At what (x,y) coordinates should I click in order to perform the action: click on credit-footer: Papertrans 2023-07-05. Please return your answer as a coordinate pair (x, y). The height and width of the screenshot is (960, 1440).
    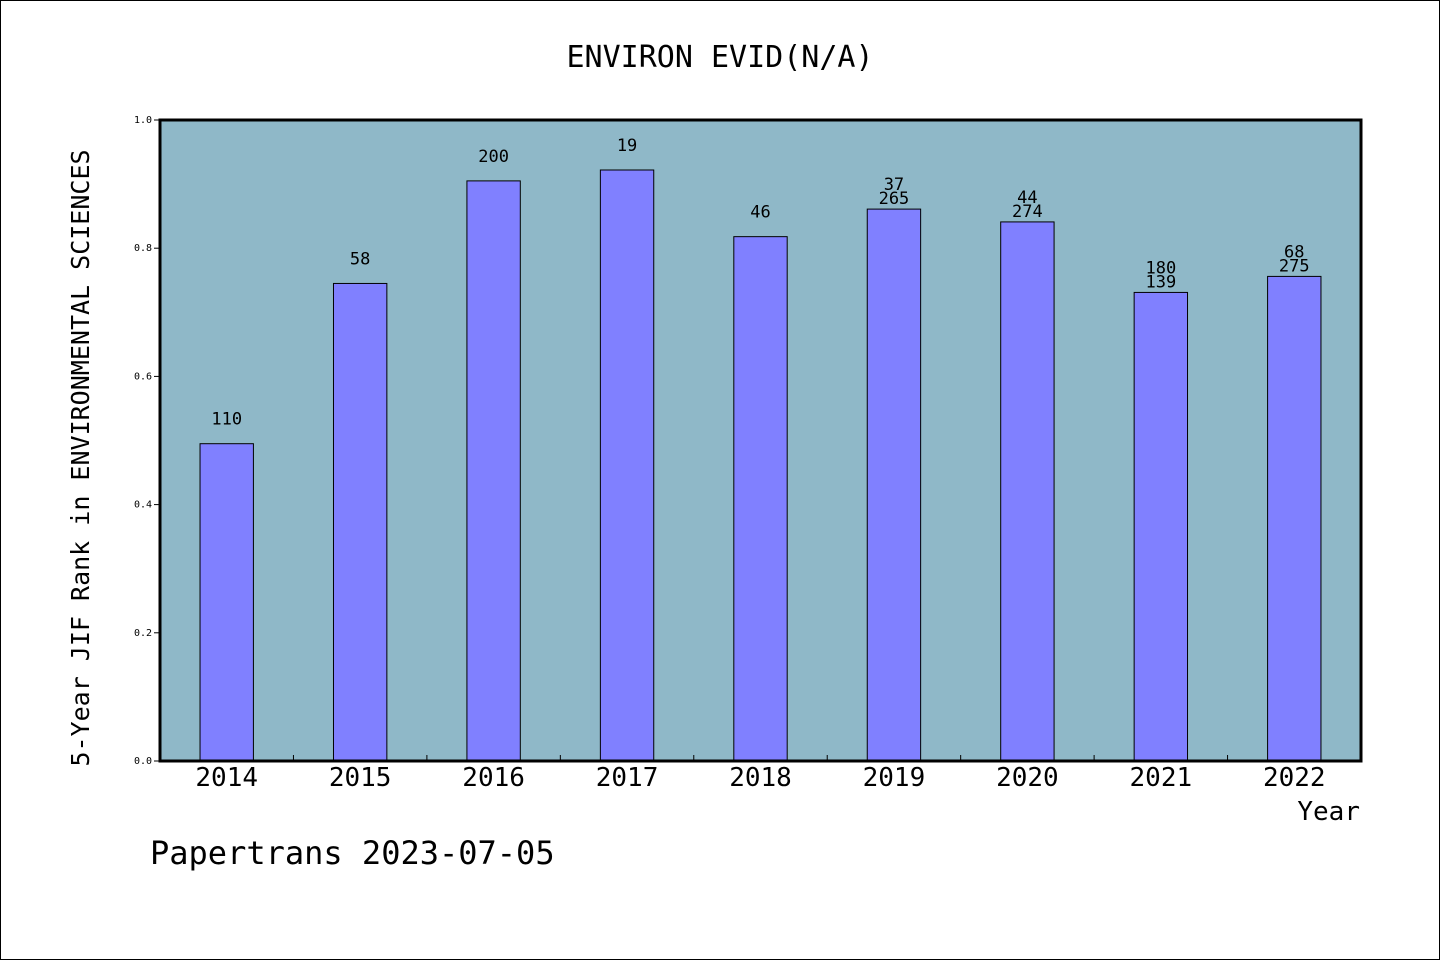
    Looking at the image, I should click on (352, 853).